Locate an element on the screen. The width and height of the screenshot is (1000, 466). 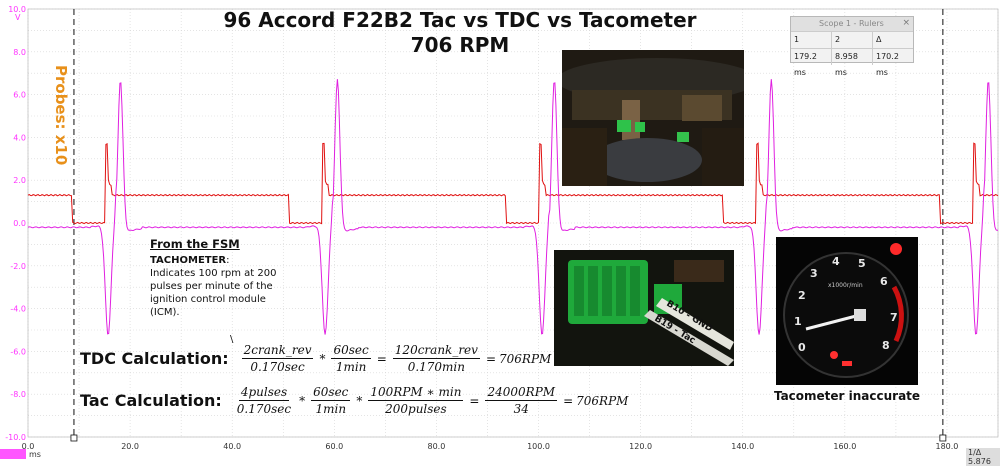
y-tick-label: -10.0 is located at coordinates (15, 437).